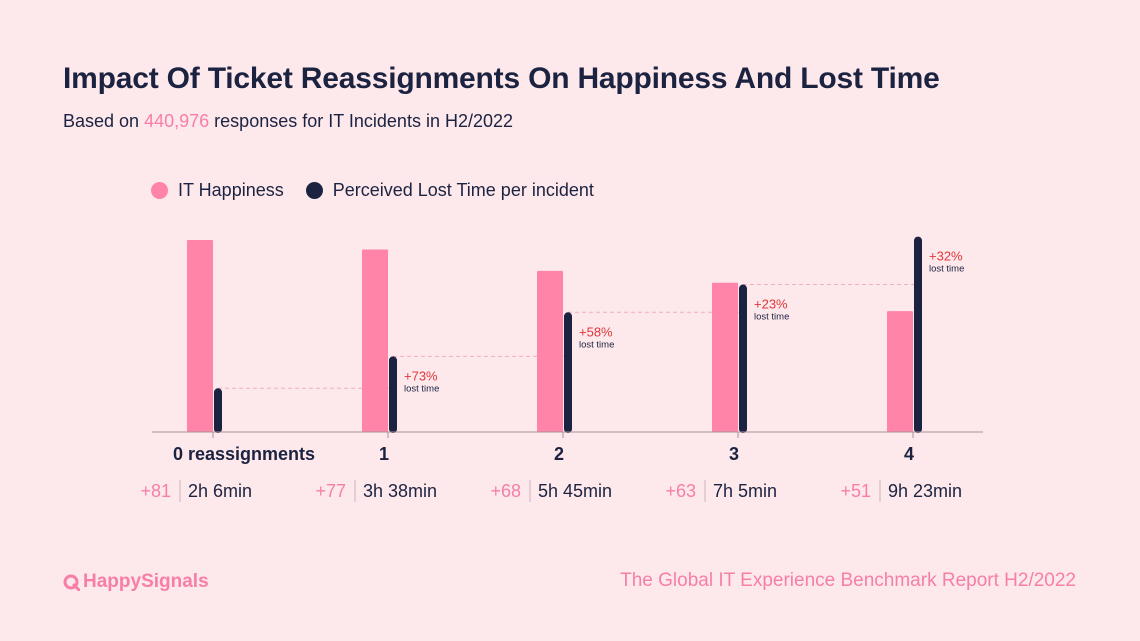  I want to click on legend-item-lost-time: Perceived Lost Time per incident, so click(449, 190).